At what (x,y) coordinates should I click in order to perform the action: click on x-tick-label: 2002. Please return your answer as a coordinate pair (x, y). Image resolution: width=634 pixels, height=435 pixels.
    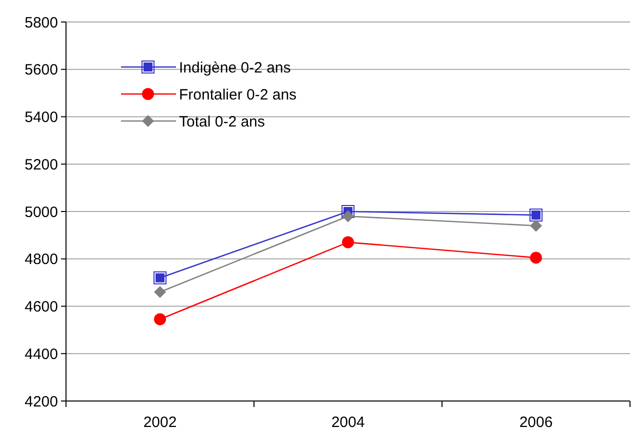
    Looking at the image, I should click on (160, 422).